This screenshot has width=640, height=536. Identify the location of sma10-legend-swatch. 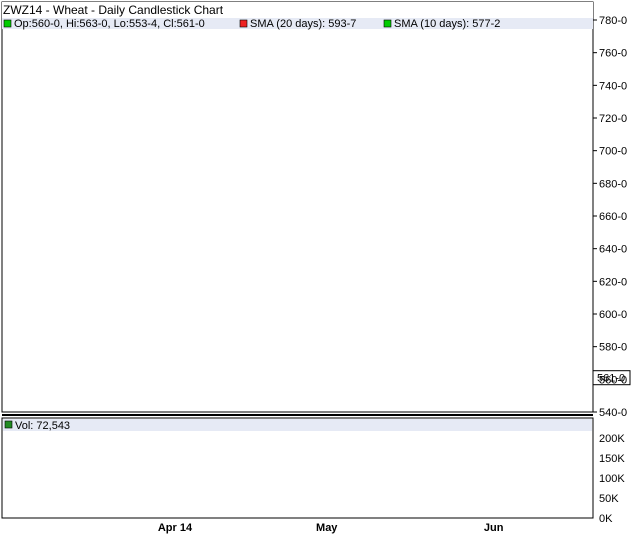
(387, 23).